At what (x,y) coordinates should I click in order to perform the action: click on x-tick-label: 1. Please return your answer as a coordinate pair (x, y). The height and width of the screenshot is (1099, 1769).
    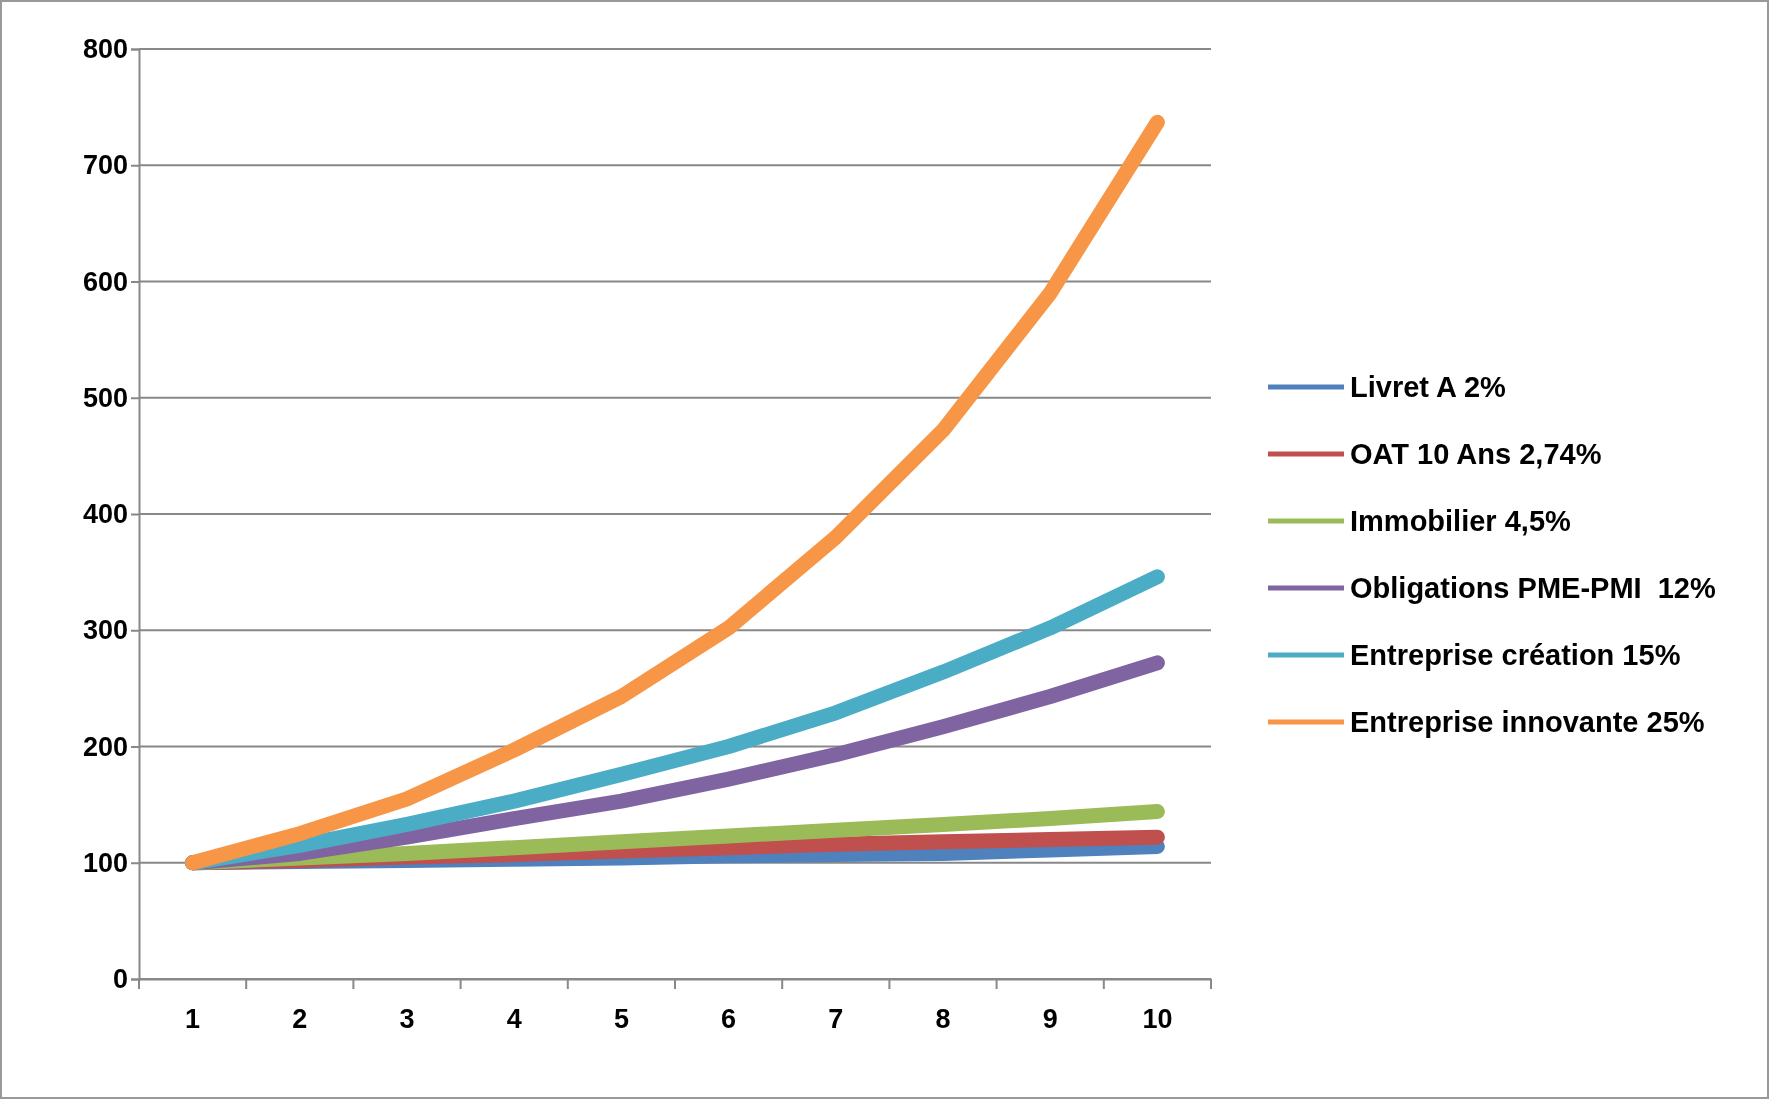
    Looking at the image, I should click on (193, 1019).